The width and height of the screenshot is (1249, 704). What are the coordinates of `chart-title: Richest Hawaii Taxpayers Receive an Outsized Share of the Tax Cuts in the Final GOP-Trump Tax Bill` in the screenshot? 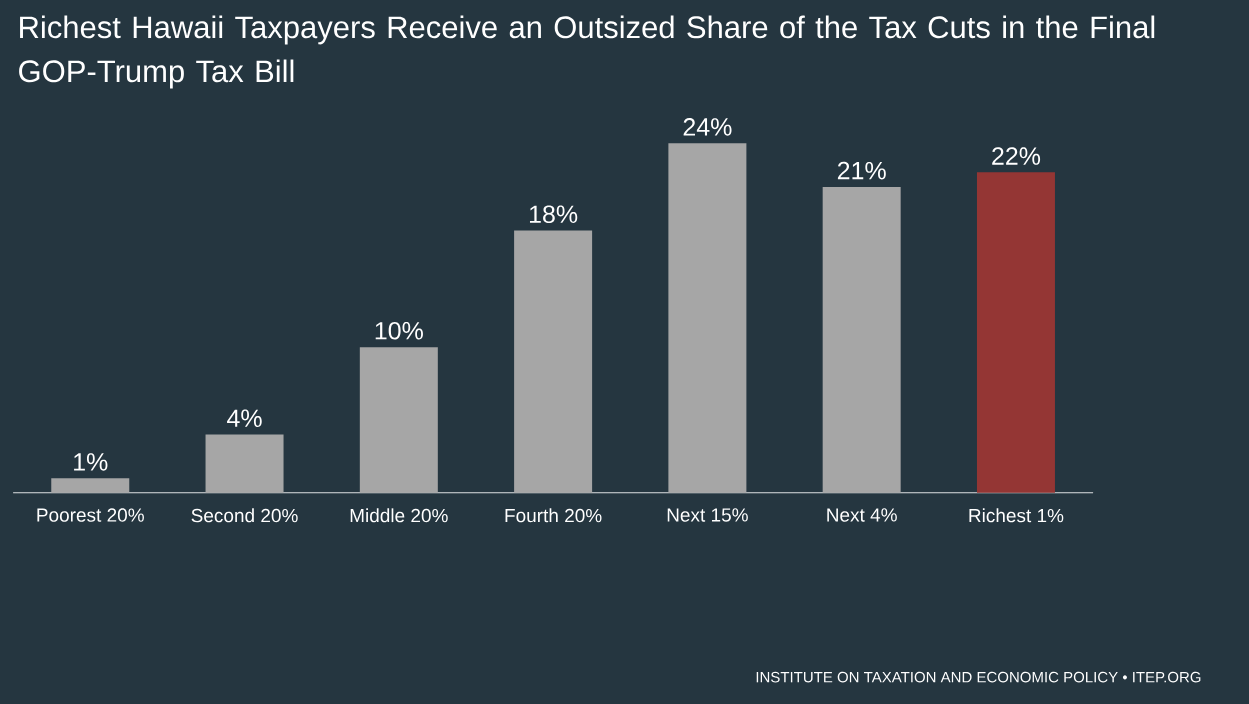 It's located at (587, 52).